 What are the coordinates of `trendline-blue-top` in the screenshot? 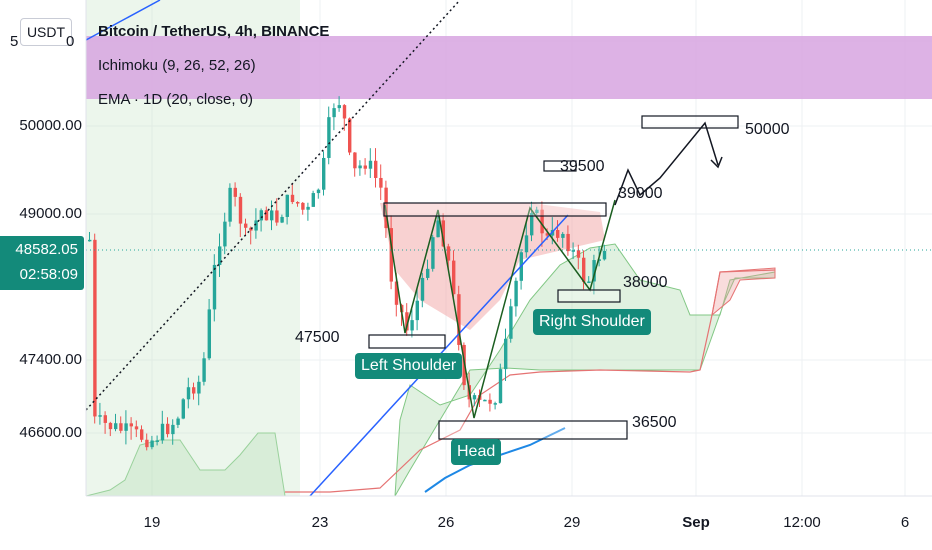 It's located at (123, 20).